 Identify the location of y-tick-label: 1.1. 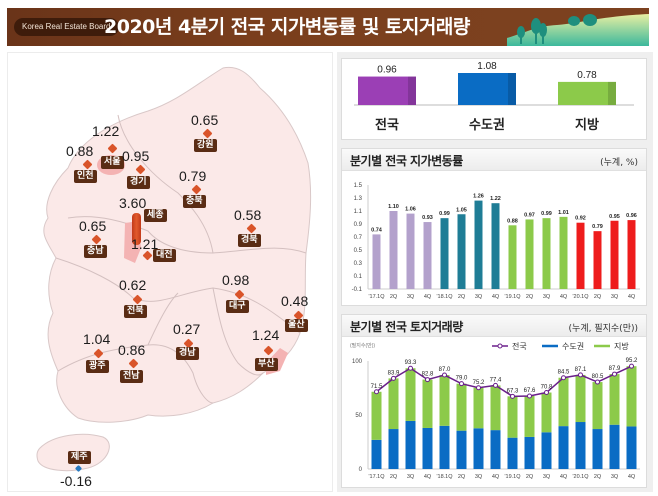
(358, 212).